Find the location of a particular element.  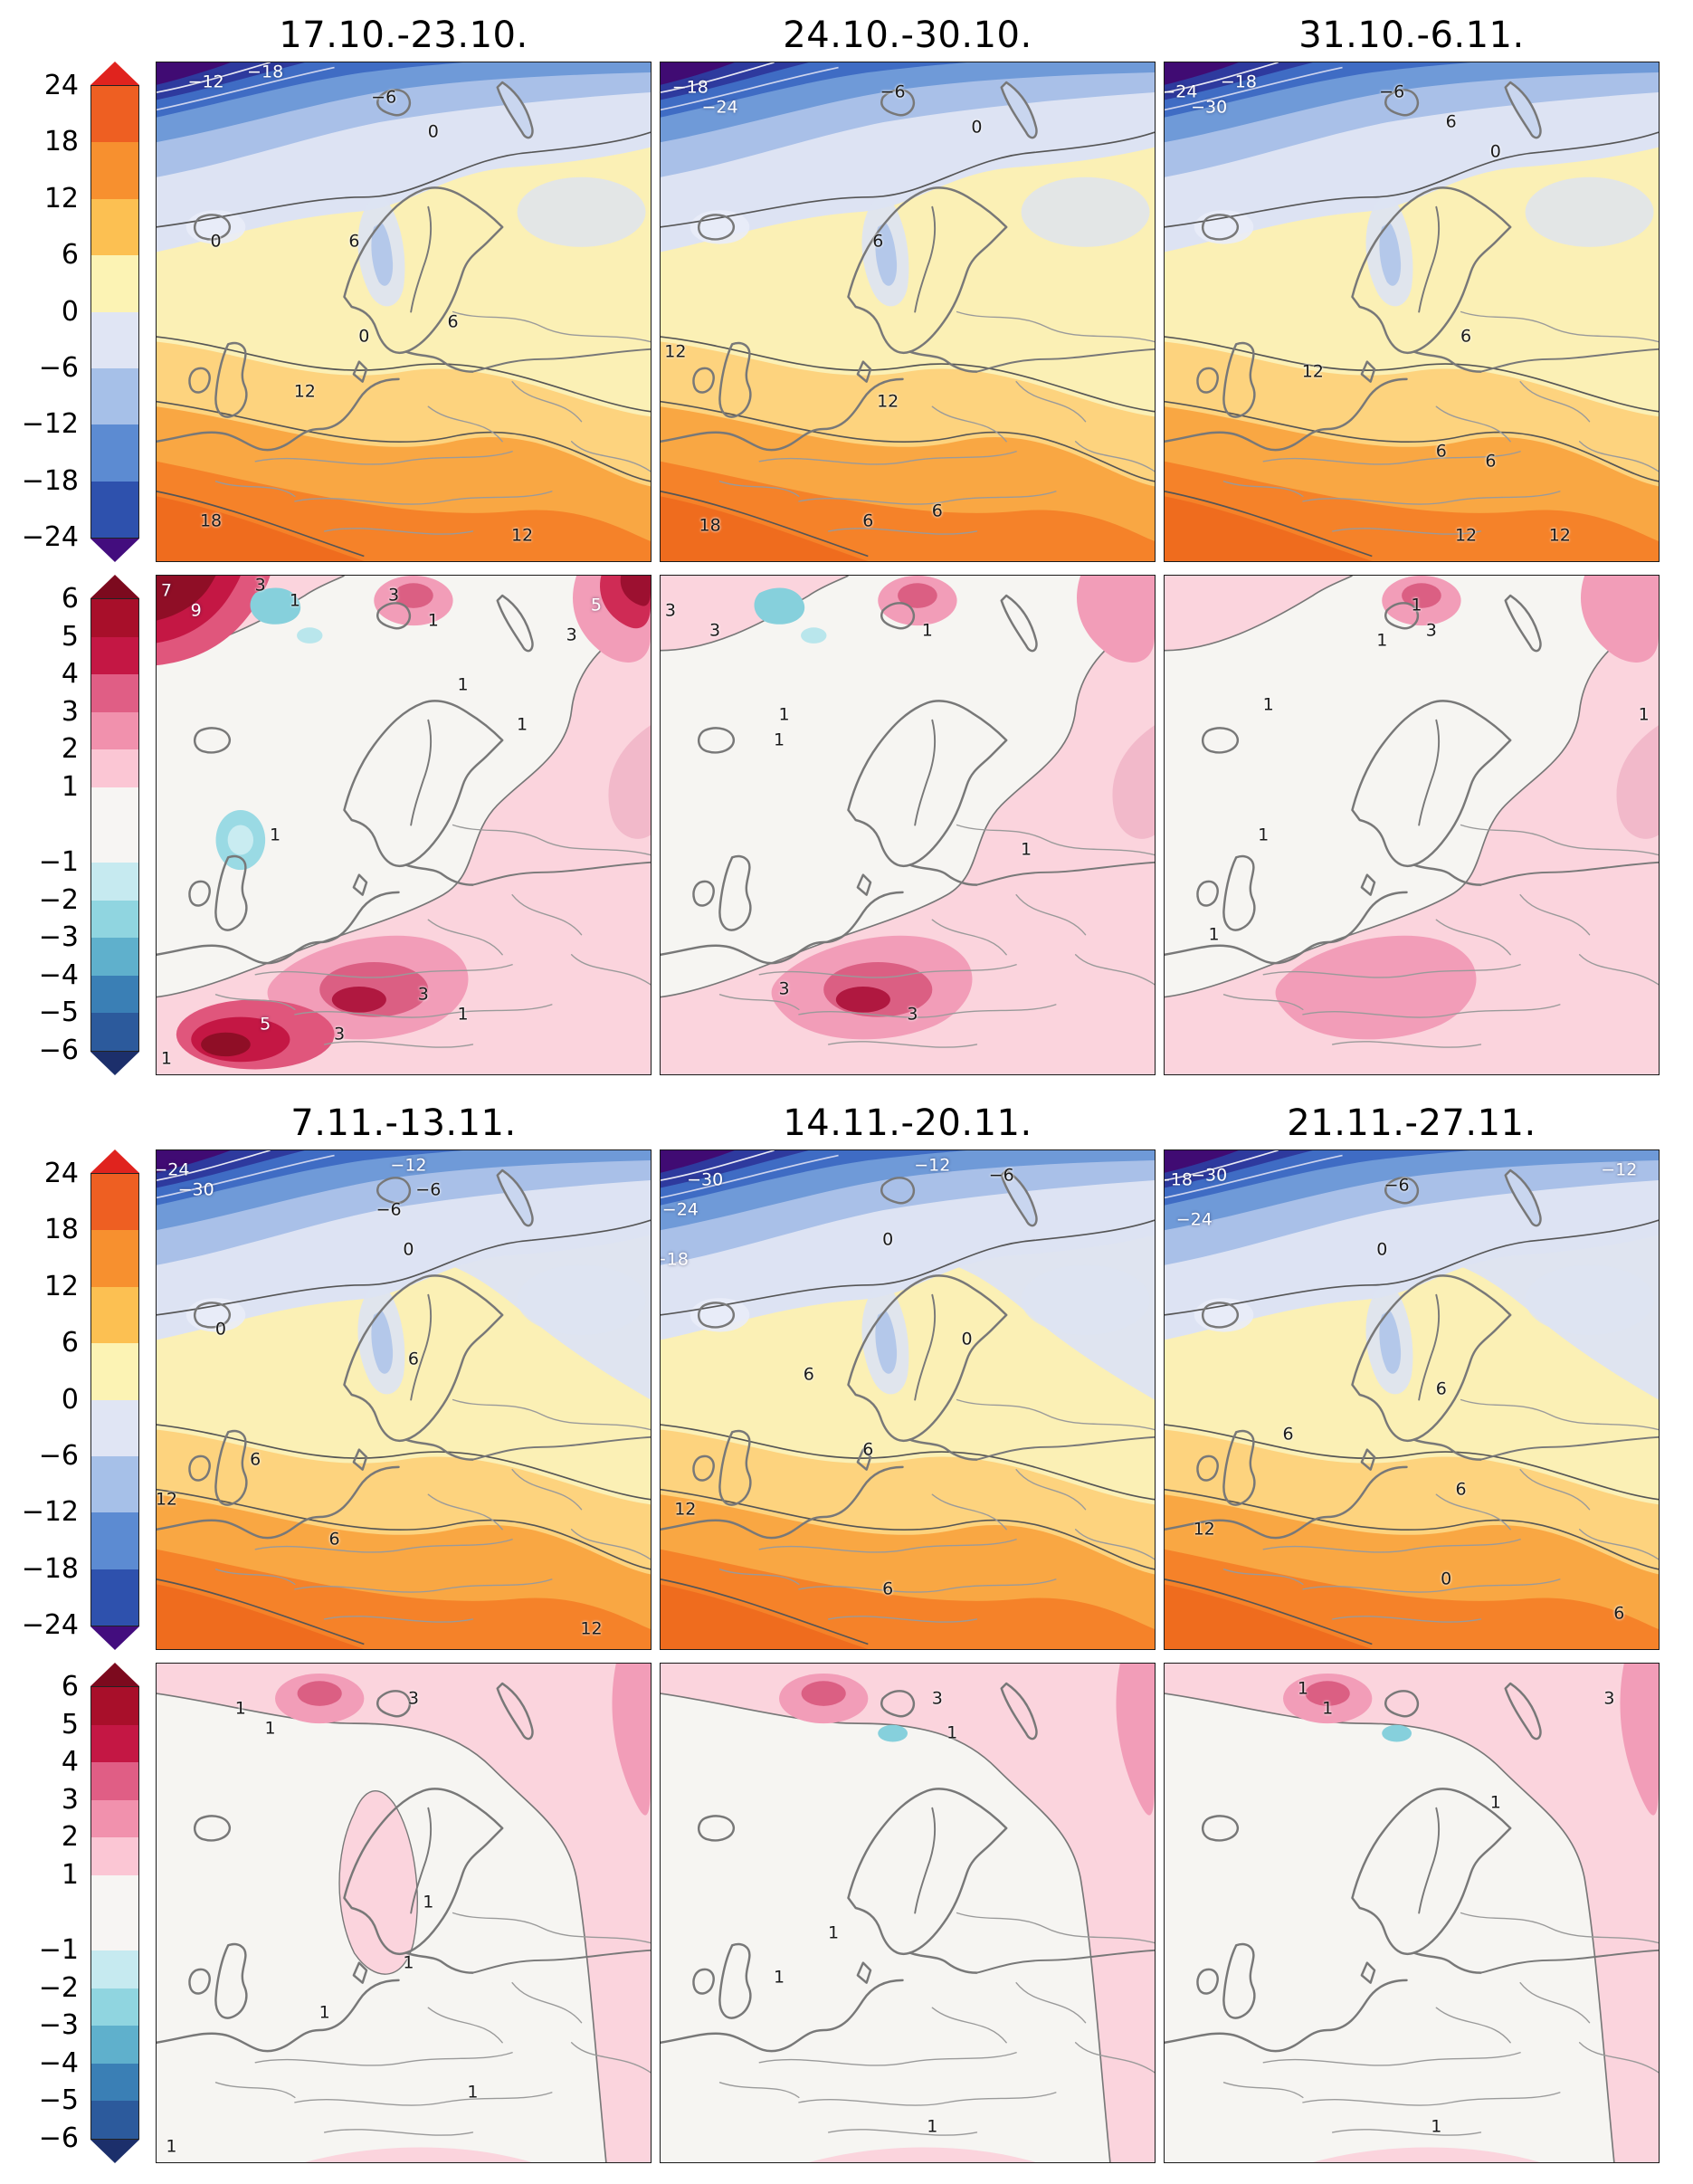

colorbar-tick-label: 24 is located at coordinates (61, 1173).